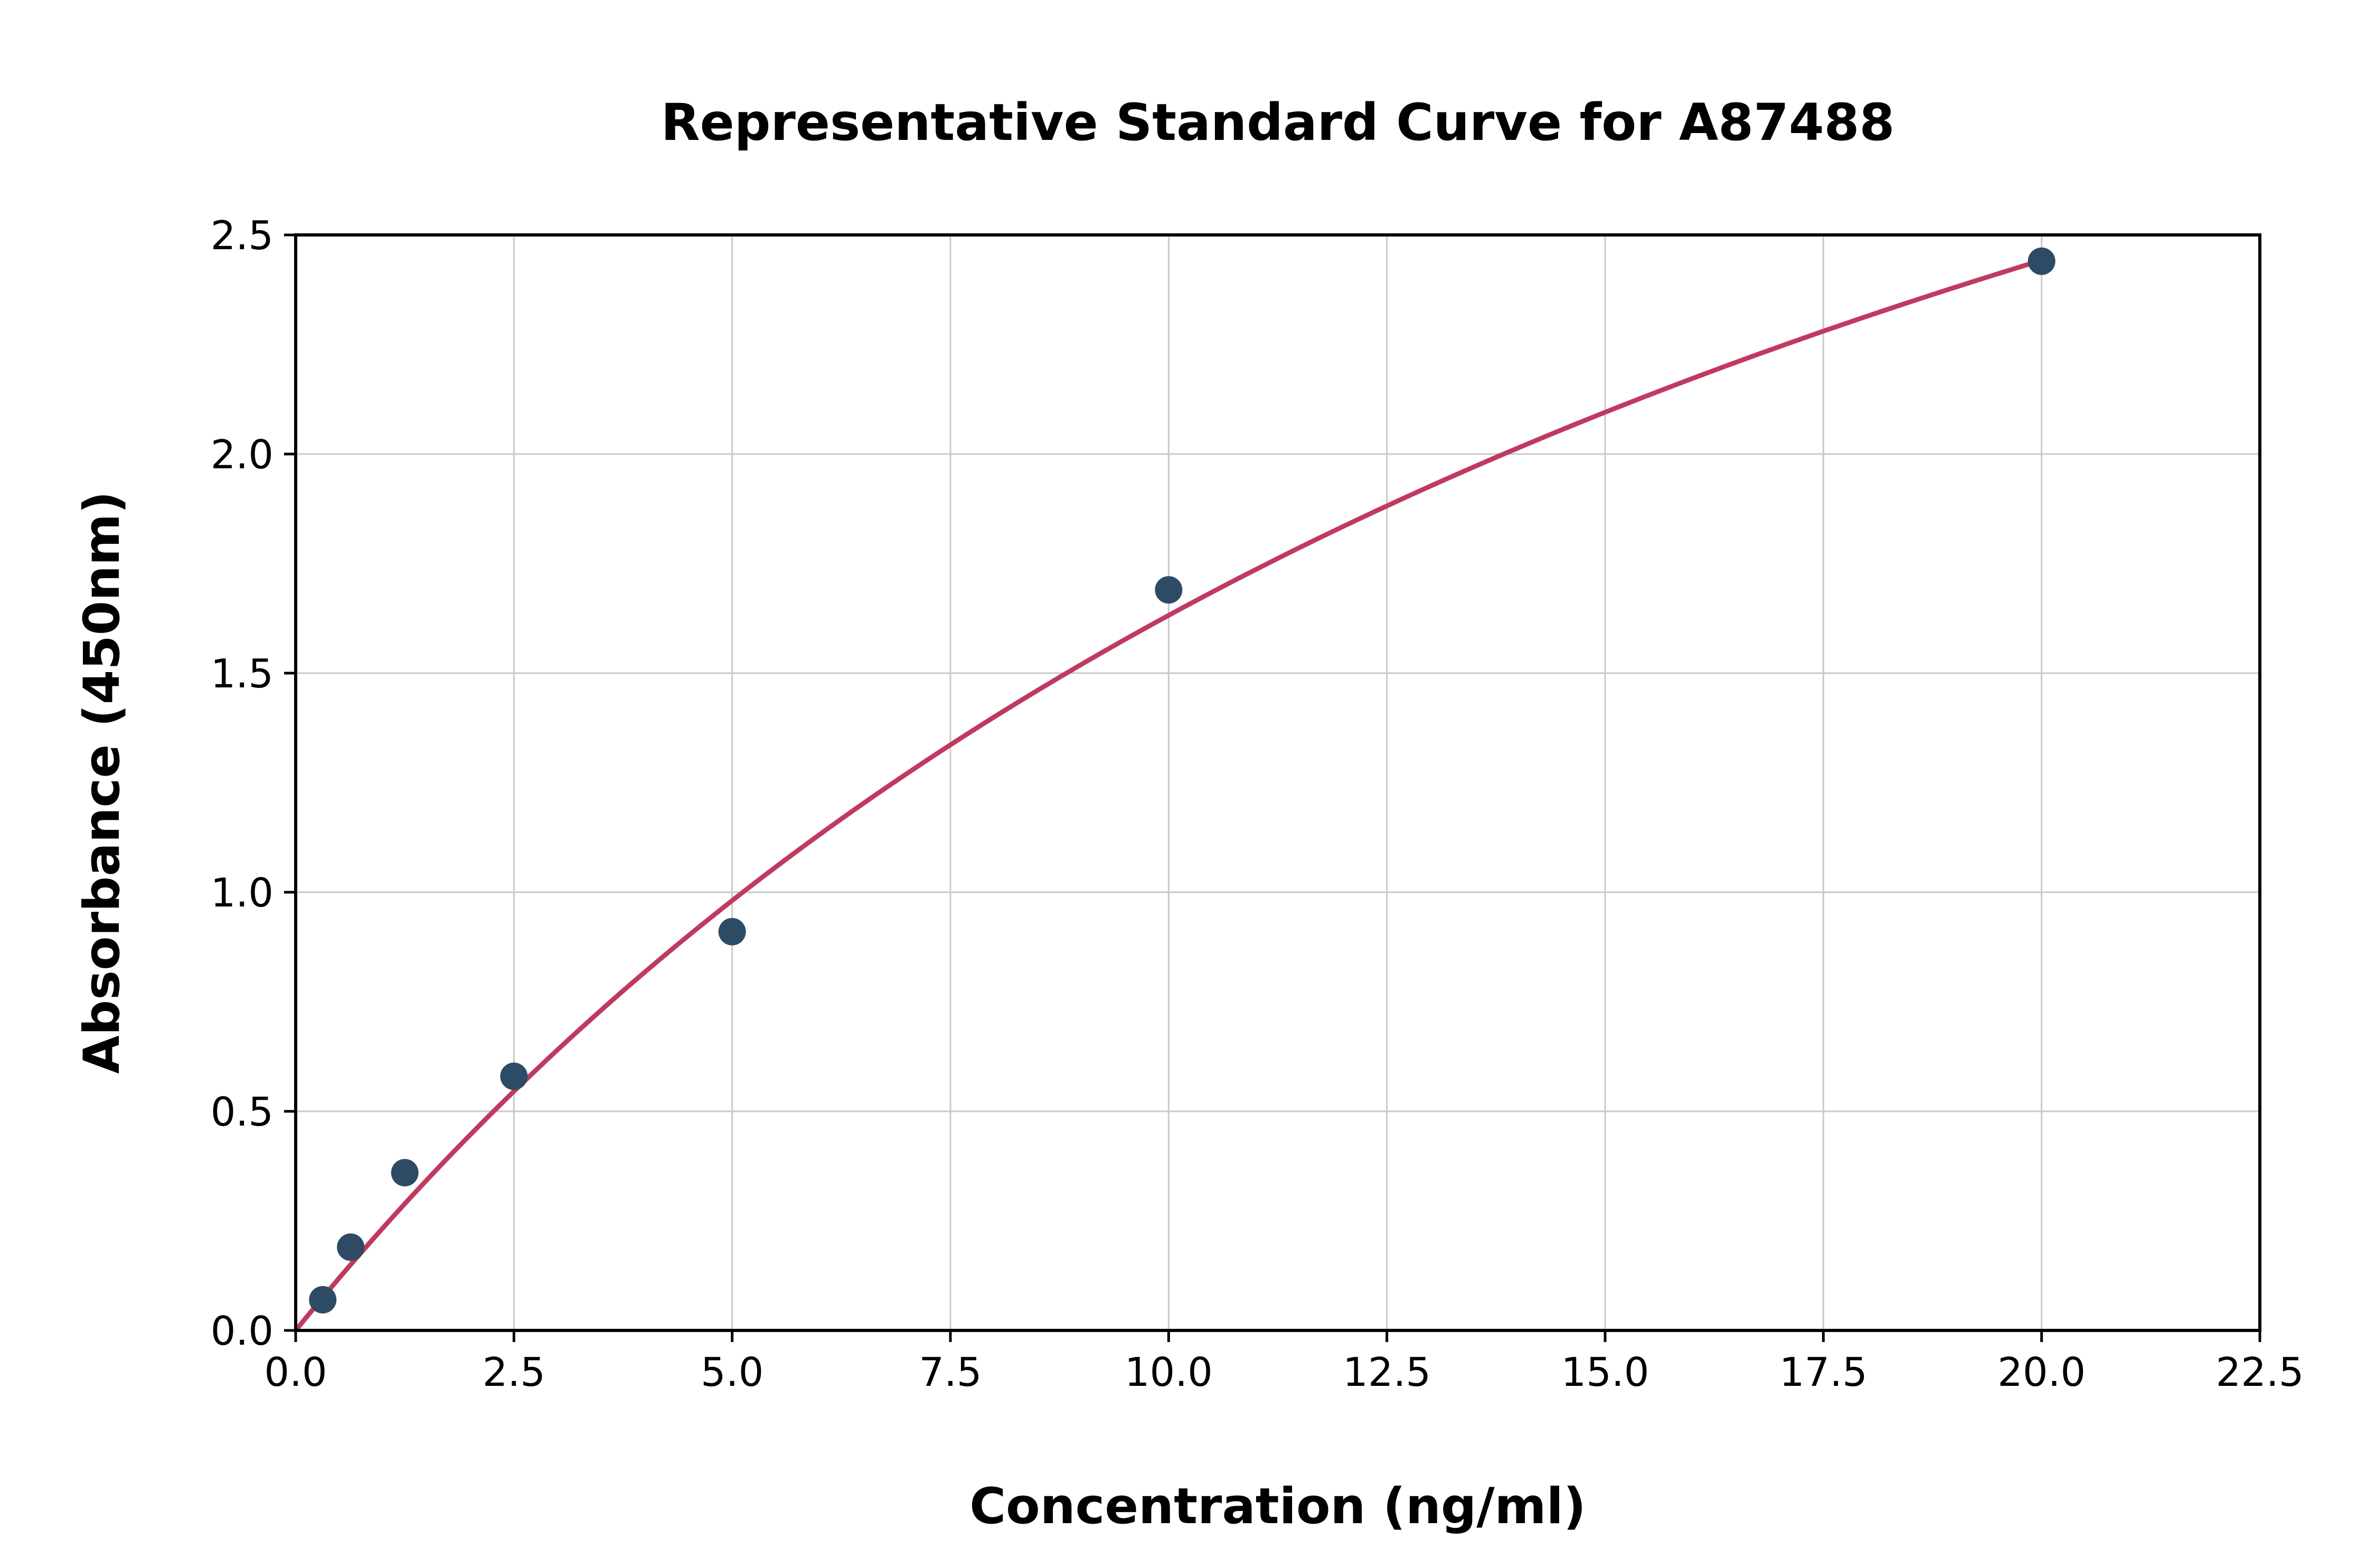 Image resolution: width=2376 pixels, height=1568 pixels. What do you see at coordinates (951, 1372) in the screenshot?
I see `x-tick-label: 7.5` at bounding box center [951, 1372].